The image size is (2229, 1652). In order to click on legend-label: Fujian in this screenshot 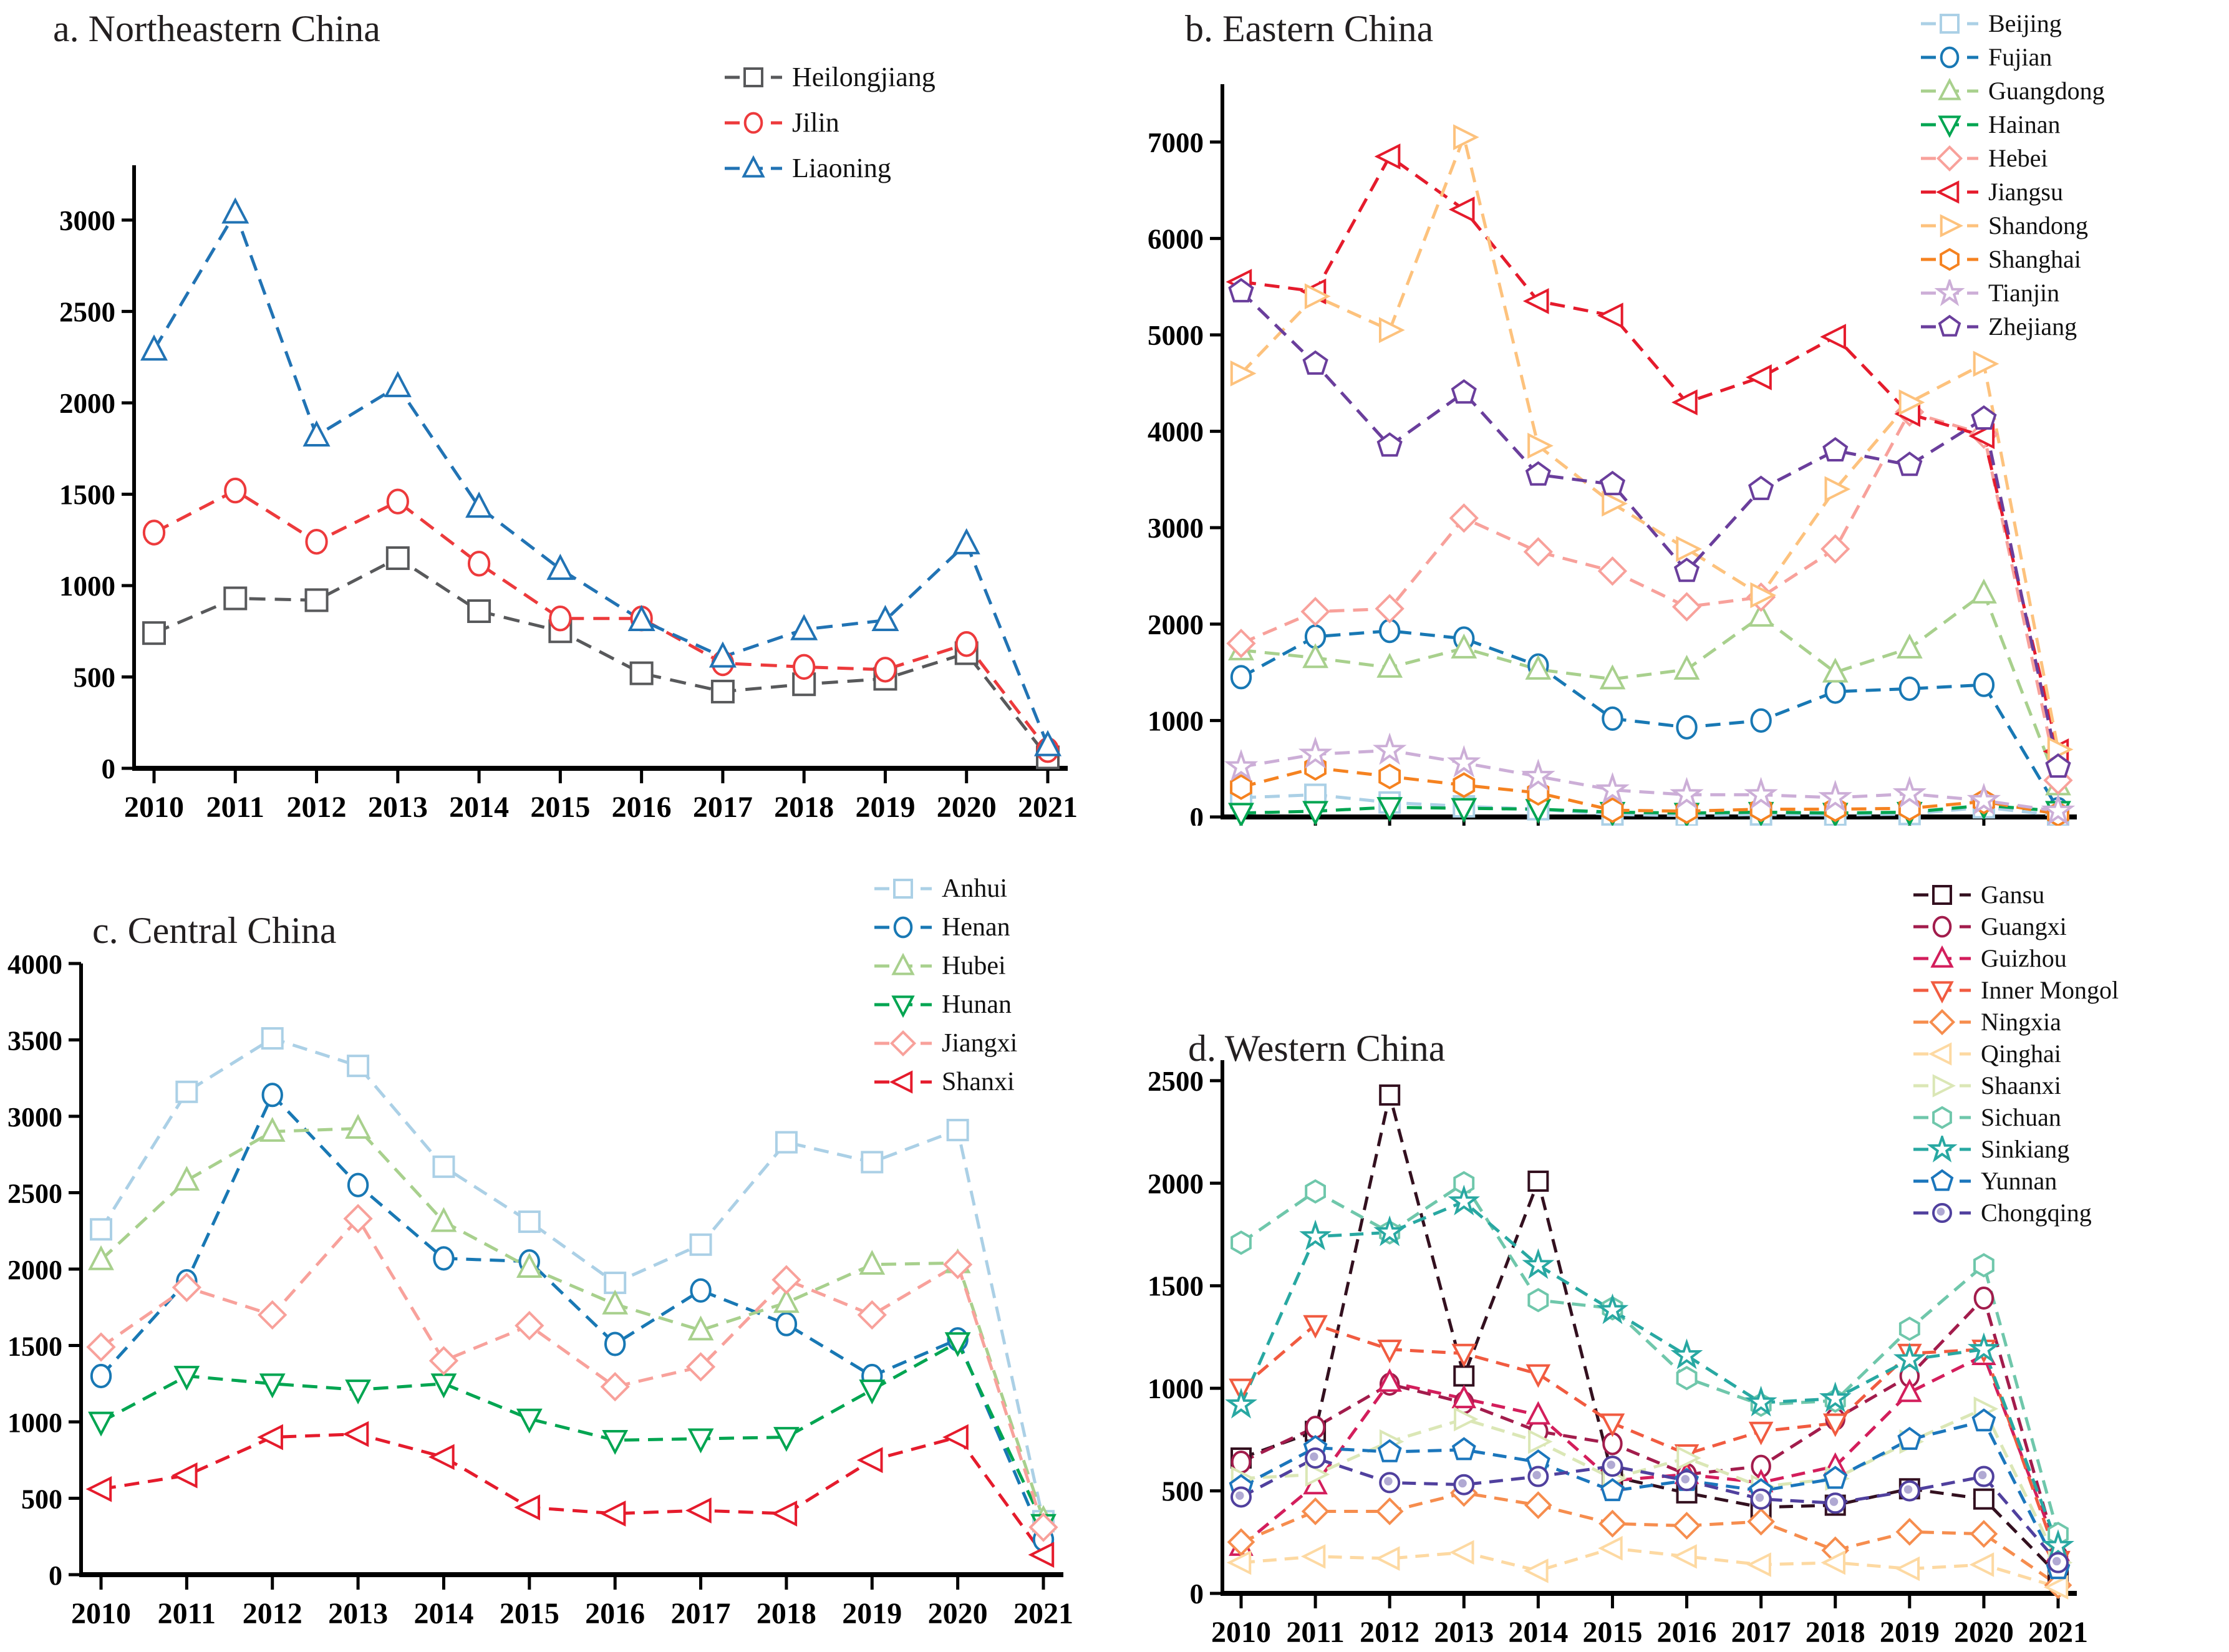, I will do `click(2020, 57)`.